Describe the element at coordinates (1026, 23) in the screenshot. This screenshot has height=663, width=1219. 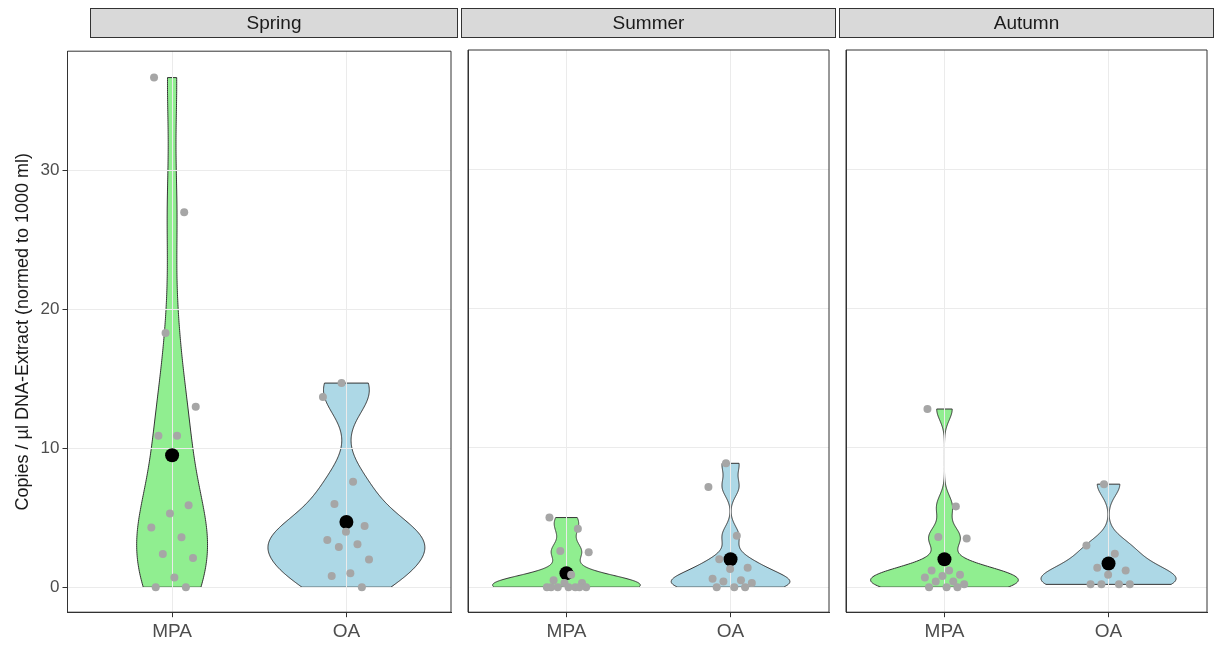
I see `chart-title: Autumn` at that location.